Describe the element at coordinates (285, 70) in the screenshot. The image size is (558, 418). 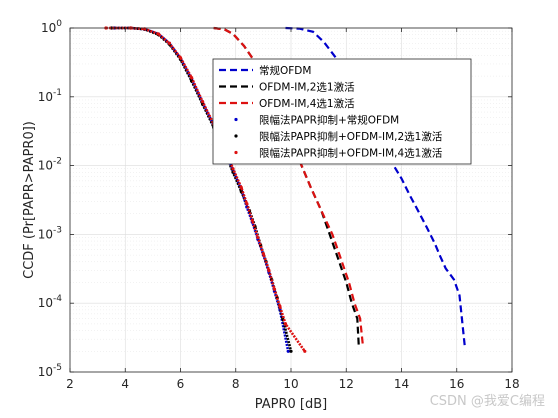
I see `legend-label: 常规OFDM` at that location.